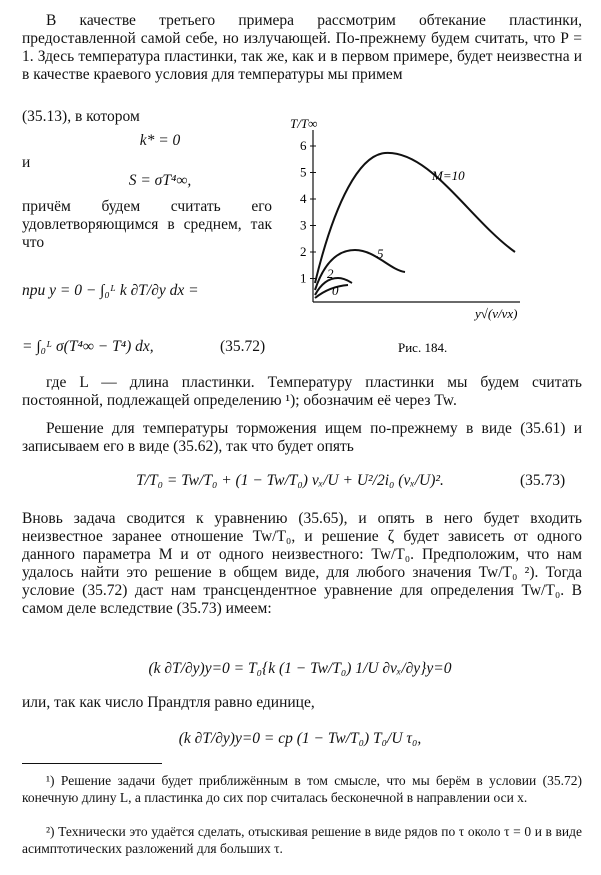 This screenshot has height=875, width=601. I want to click on paragraph: (35.13), в котором, so click(81, 116).